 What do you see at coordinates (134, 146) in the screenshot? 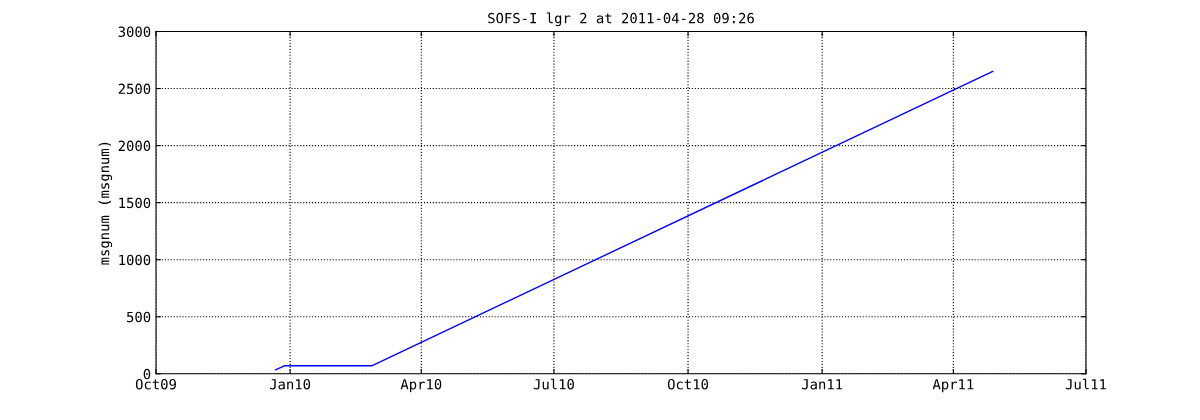
I see `y-tick-label: 2000` at bounding box center [134, 146].